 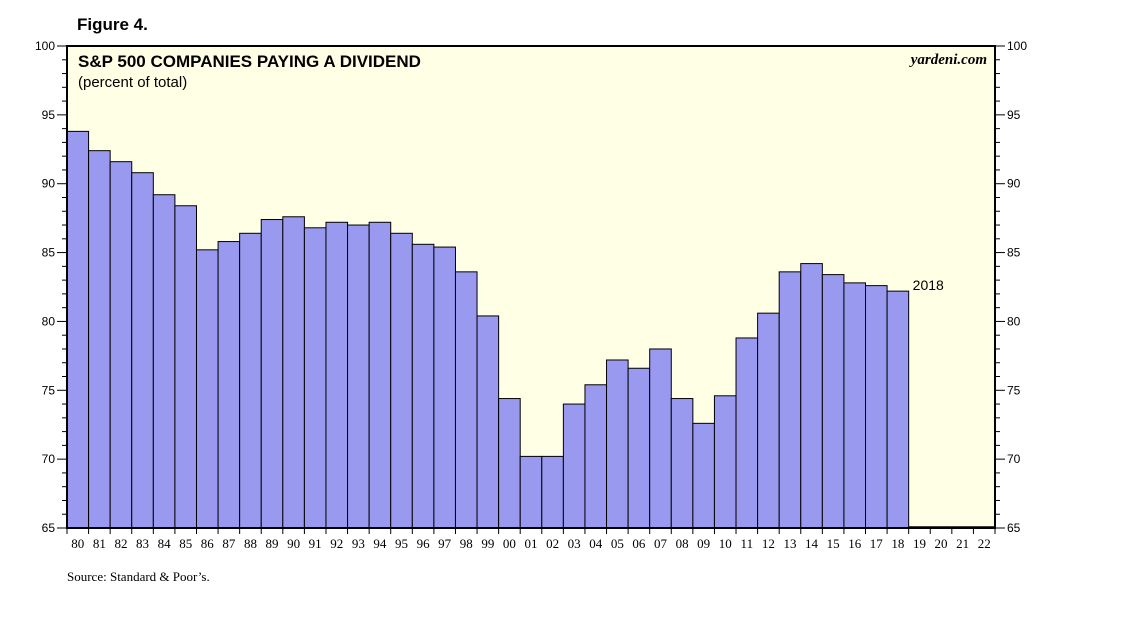 I want to click on x-tick-label-18: 18, so click(x=897, y=543).